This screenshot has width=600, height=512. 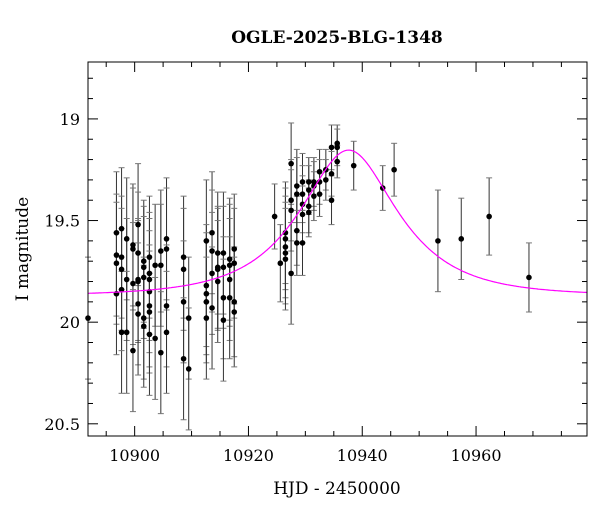 I want to click on x-tick-label: 10900, so click(x=134, y=455).